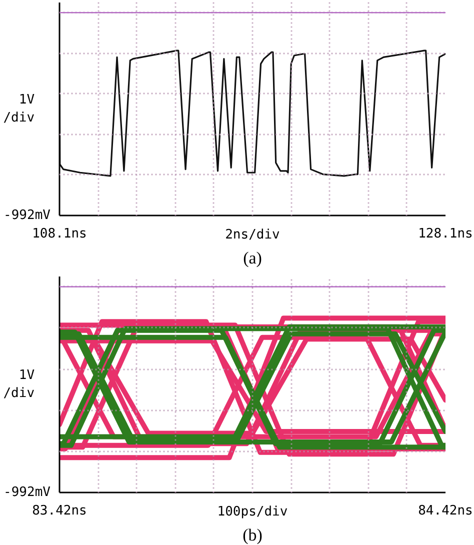 This screenshot has height=545, width=474. What do you see at coordinates (445, 234) in the screenshot?
I see `x-tick-label: 128.1ns` at bounding box center [445, 234].